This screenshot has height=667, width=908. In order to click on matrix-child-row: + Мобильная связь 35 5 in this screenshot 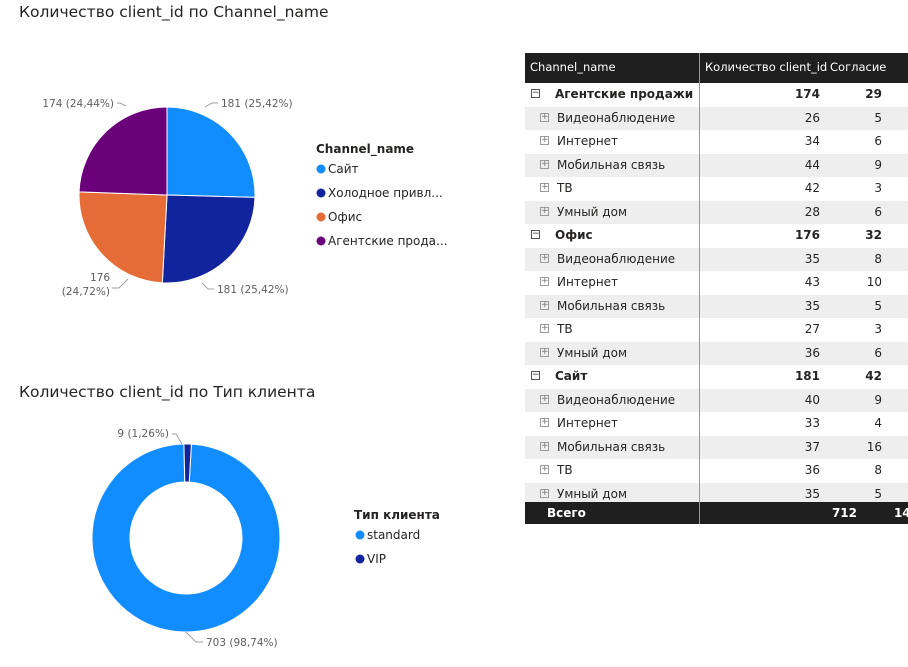, I will do `click(716, 306)`.